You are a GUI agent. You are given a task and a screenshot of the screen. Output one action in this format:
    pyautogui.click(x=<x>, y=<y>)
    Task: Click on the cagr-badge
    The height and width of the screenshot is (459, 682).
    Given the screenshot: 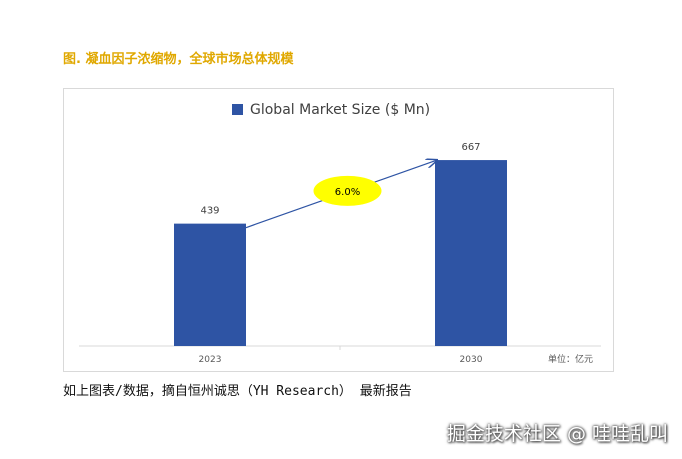 What is the action you would take?
    pyautogui.click(x=347, y=190)
    